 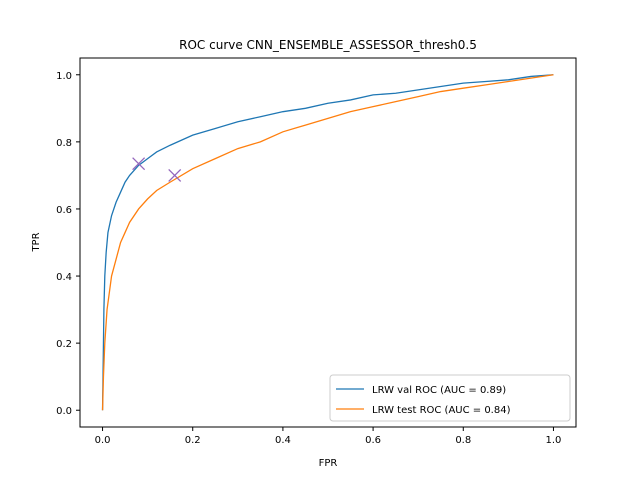 I want to click on x-tick-label: 0.8, so click(x=463, y=440).